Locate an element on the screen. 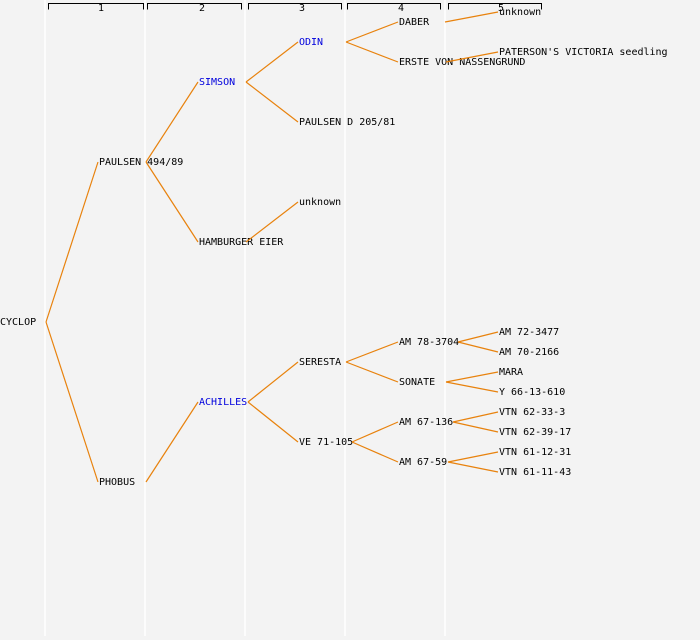 The width and height of the screenshot is (700, 640). node-sonate: SONATE is located at coordinates (417, 382).